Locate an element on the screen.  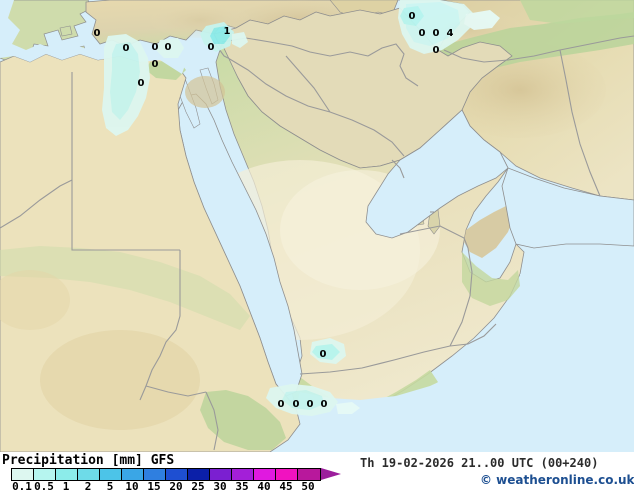
precip-cyprus-cell is located at coordinates (170, 48).